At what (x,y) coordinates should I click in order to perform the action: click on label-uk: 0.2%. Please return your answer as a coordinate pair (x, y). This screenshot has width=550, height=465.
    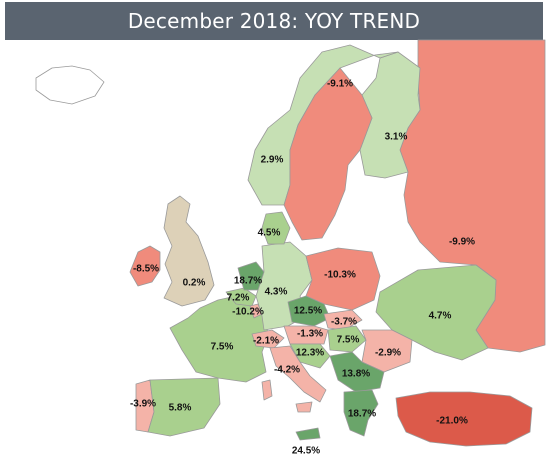
    Looking at the image, I should click on (194, 283).